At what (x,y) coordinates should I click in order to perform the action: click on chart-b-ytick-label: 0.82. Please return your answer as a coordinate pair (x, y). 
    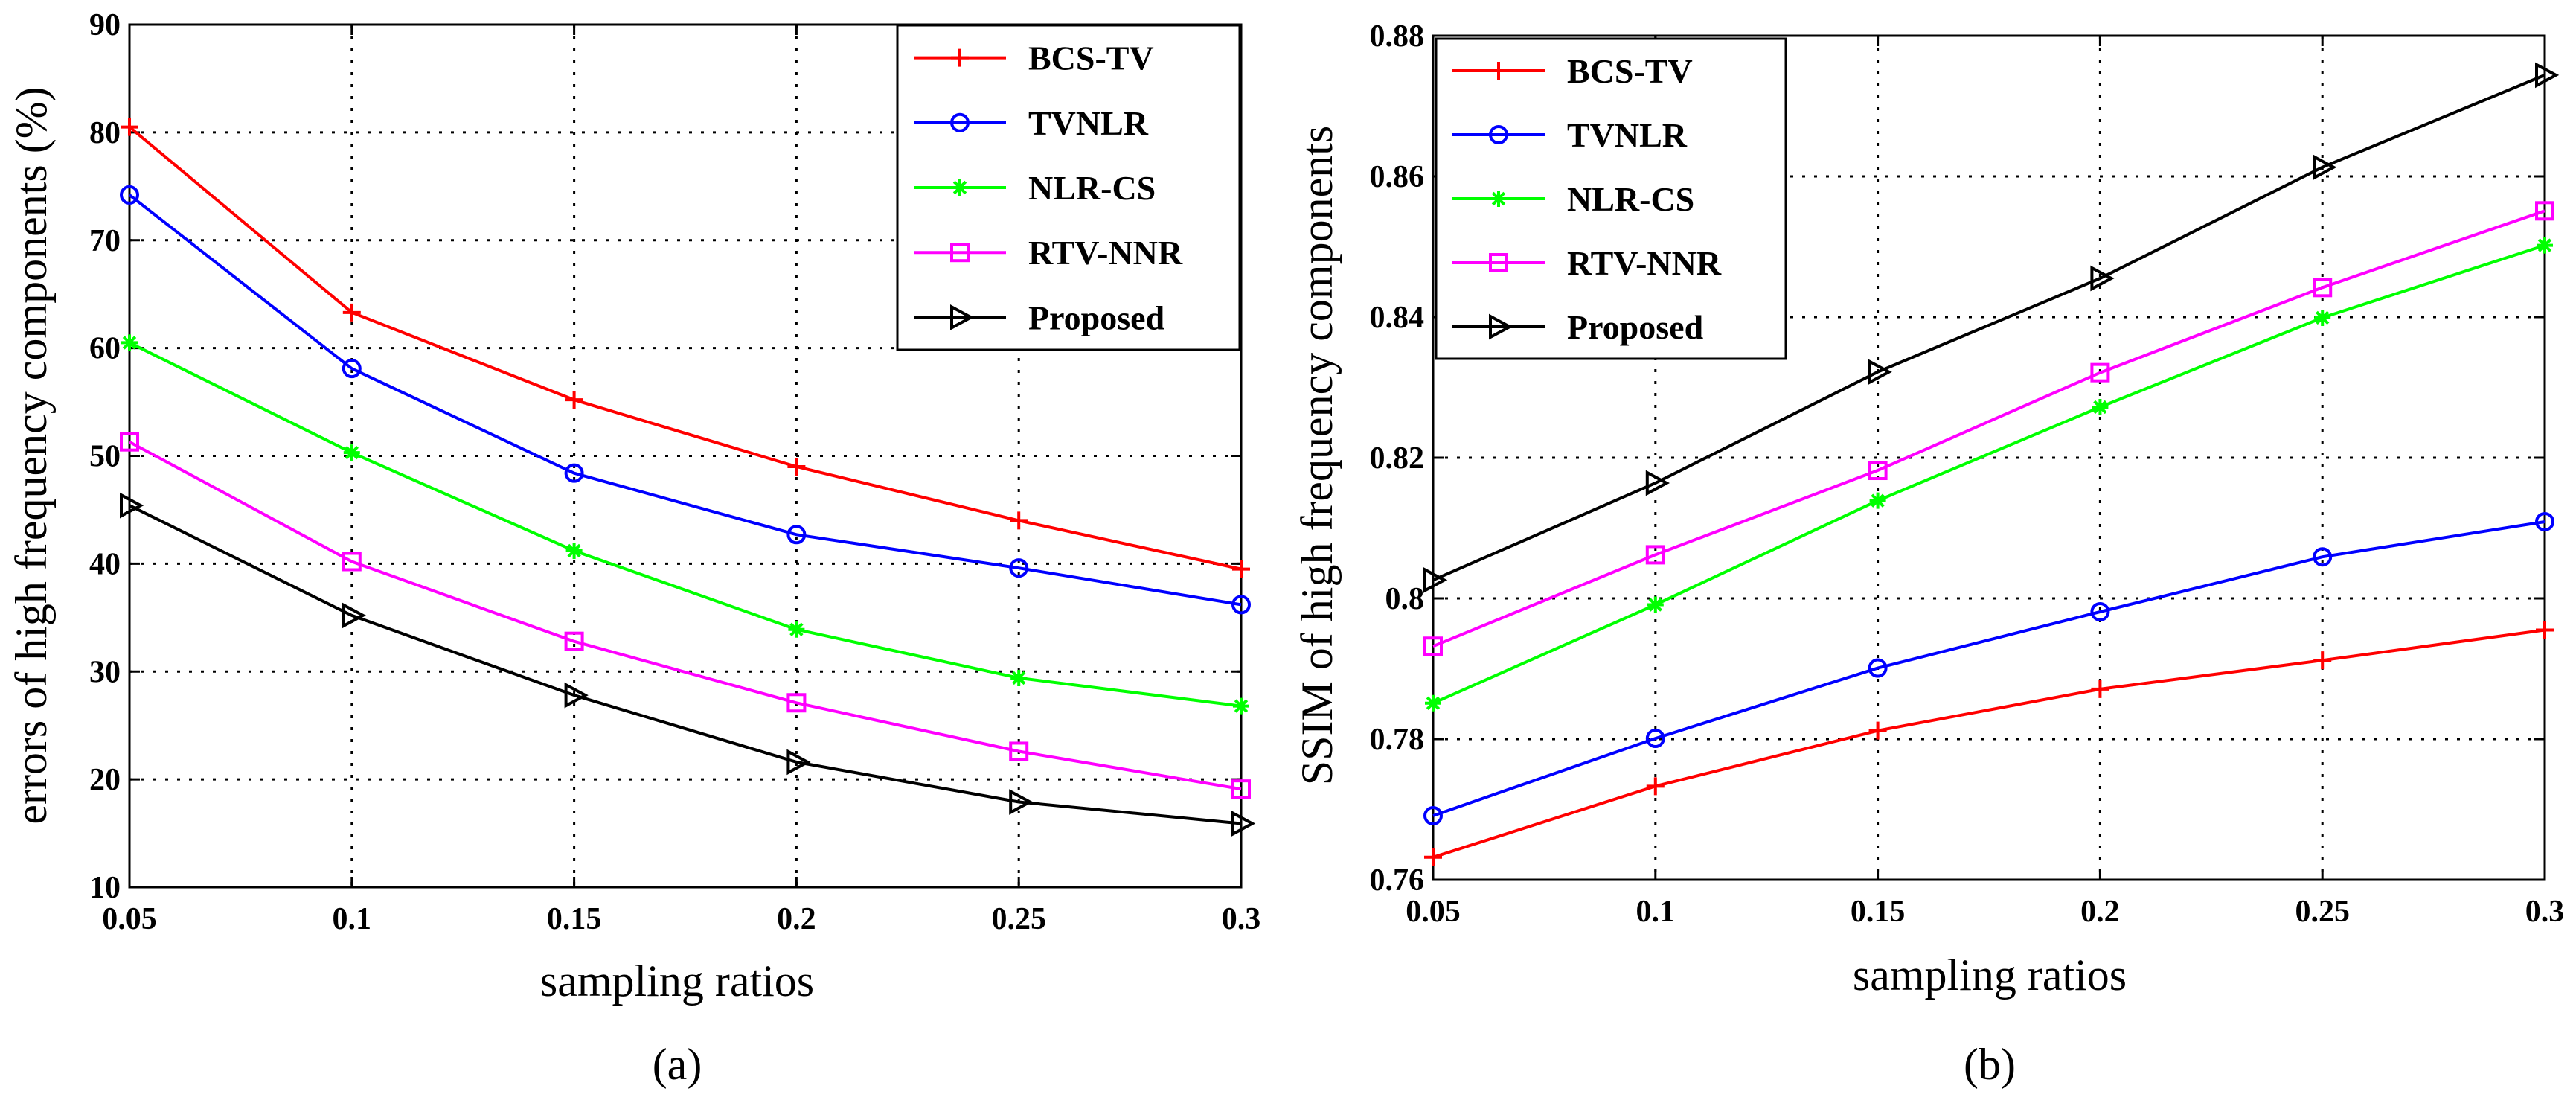
    Looking at the image, I should click on (1397, 459).